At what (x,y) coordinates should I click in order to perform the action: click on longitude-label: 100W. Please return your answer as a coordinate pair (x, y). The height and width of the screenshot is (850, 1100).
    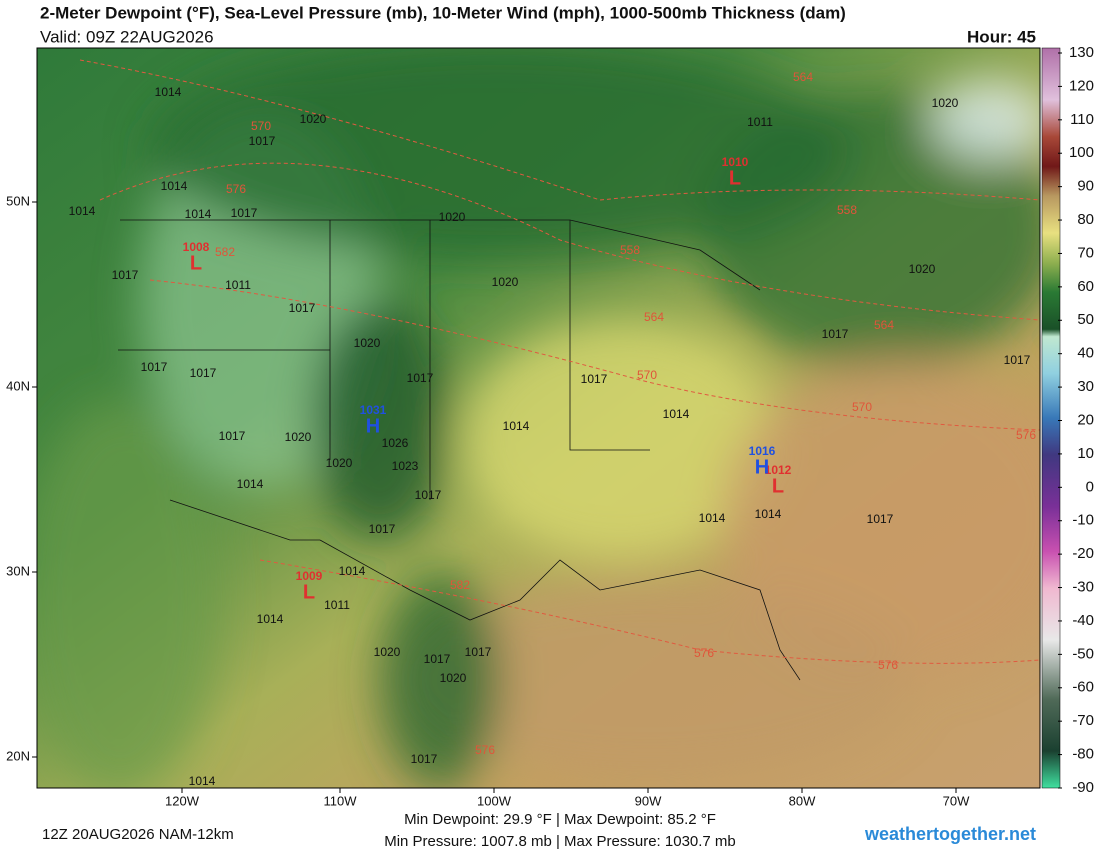
    Looking at the image, I should click on (494, 800).